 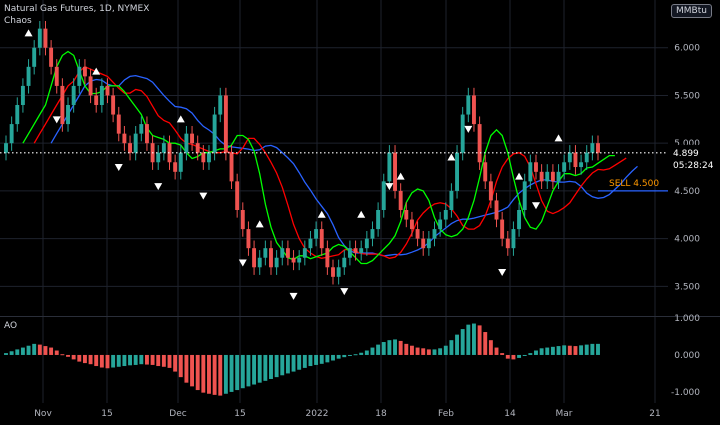 What do you see at coordinates (564, 414) in the screenshot?
I see `x-tick-label: Mar` at bounding box center [564, 414].